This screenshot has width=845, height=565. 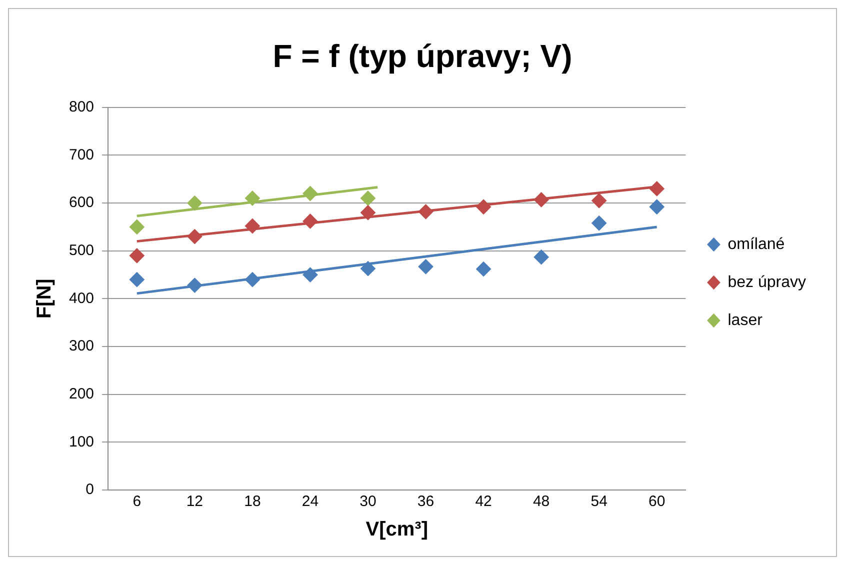 What do you see at coordinates (252, 501) in the screenshot?
I see `x-tick-label: 18` at bounding box center [252, 501].